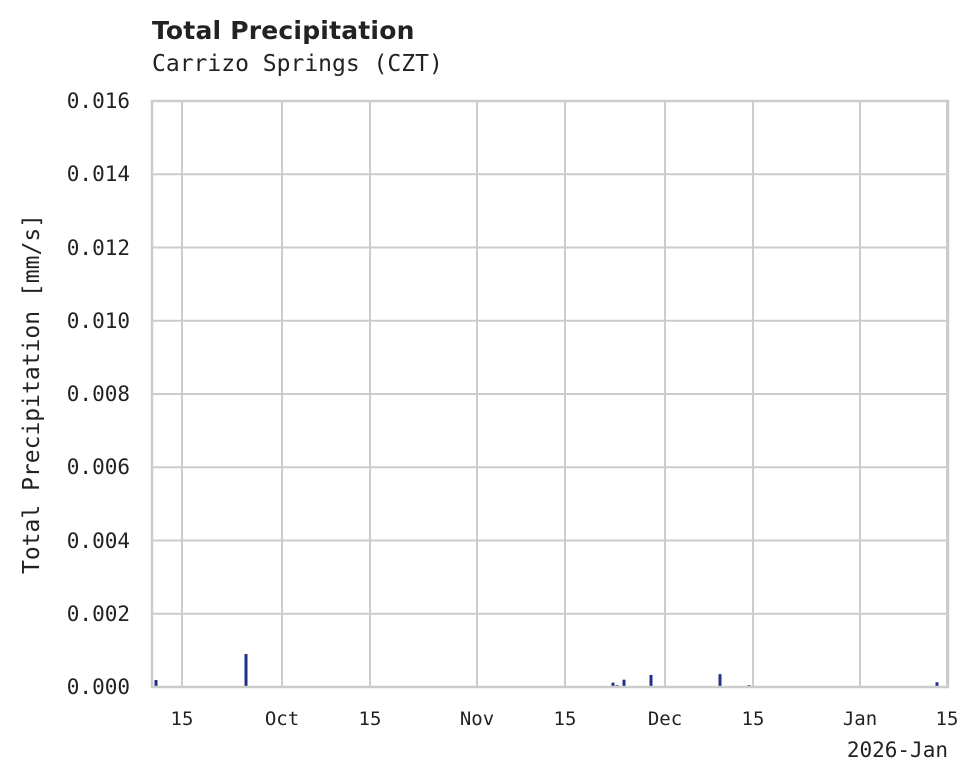 The height and width of the screenshot is (783, 980). What do you see at coordinates (282, 719) in the screenshot?
I see `x-tick-label: Oct` at bounding box center [282, 719].